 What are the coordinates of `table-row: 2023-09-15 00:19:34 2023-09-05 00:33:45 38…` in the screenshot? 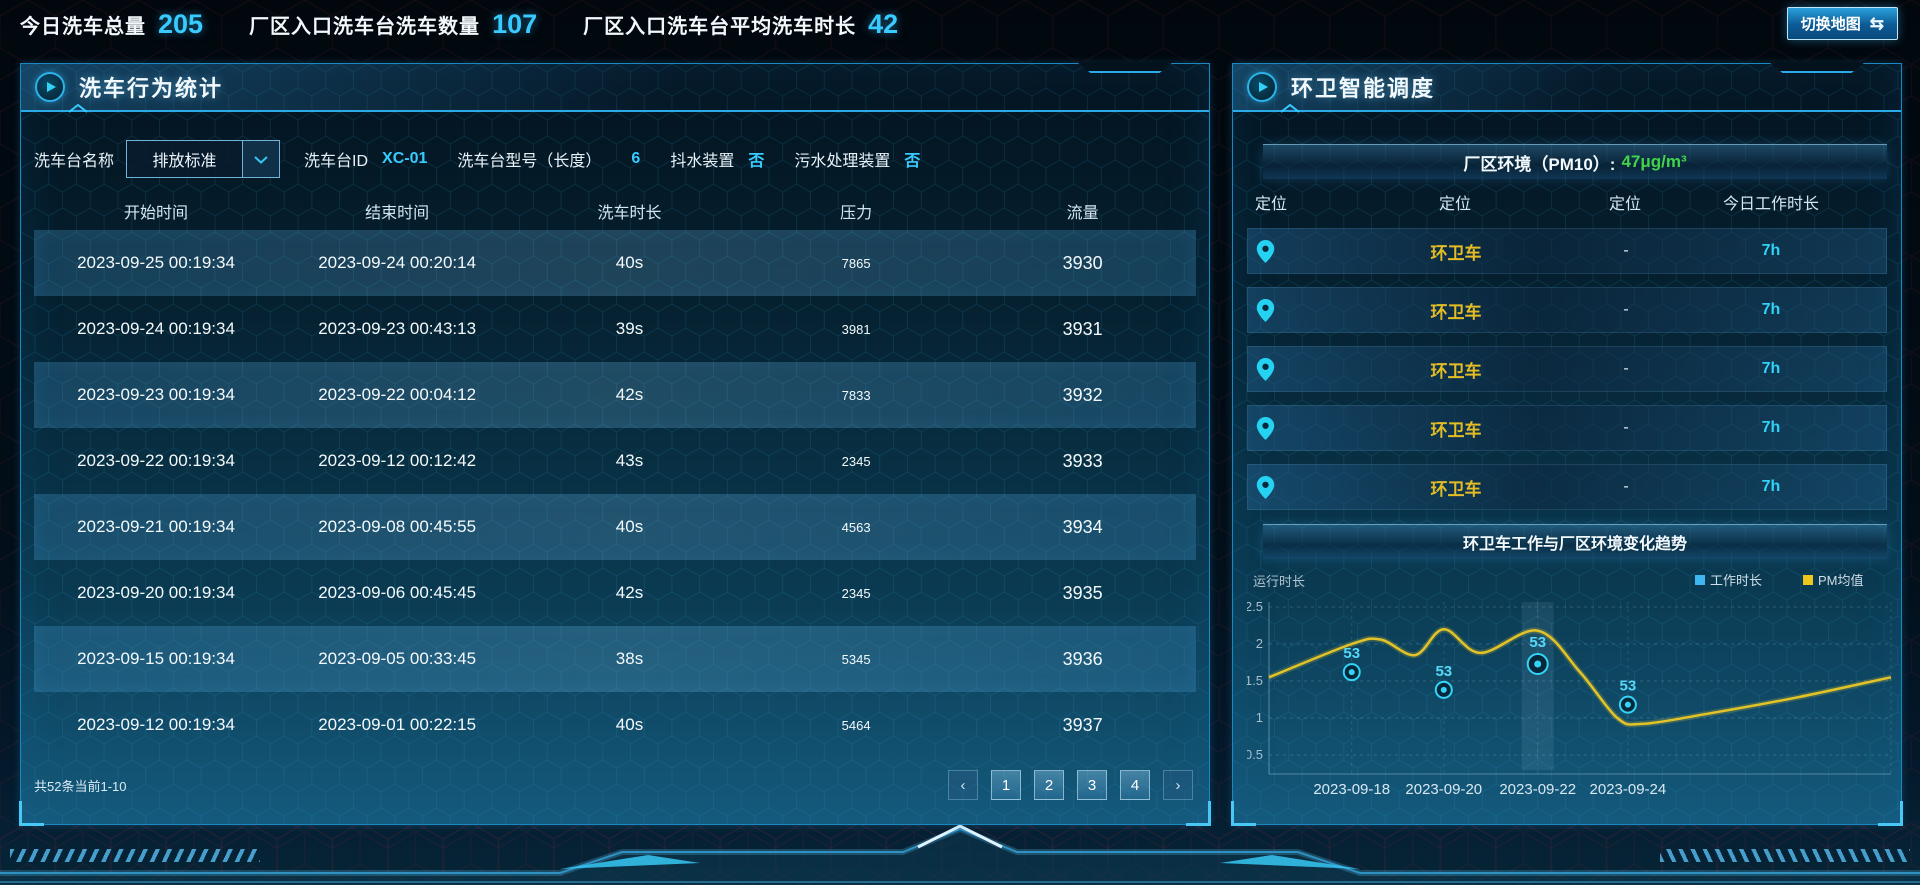 It's located at (615, 659).